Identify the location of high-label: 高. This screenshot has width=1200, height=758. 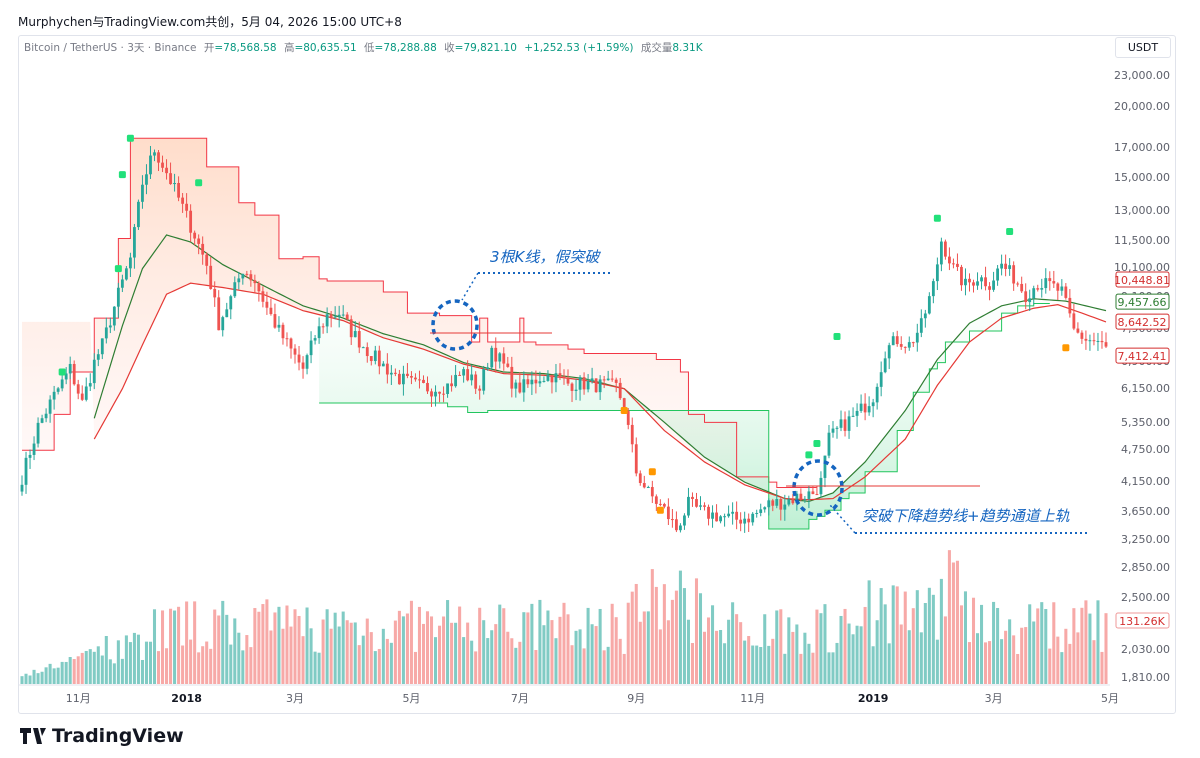
(289, 48).